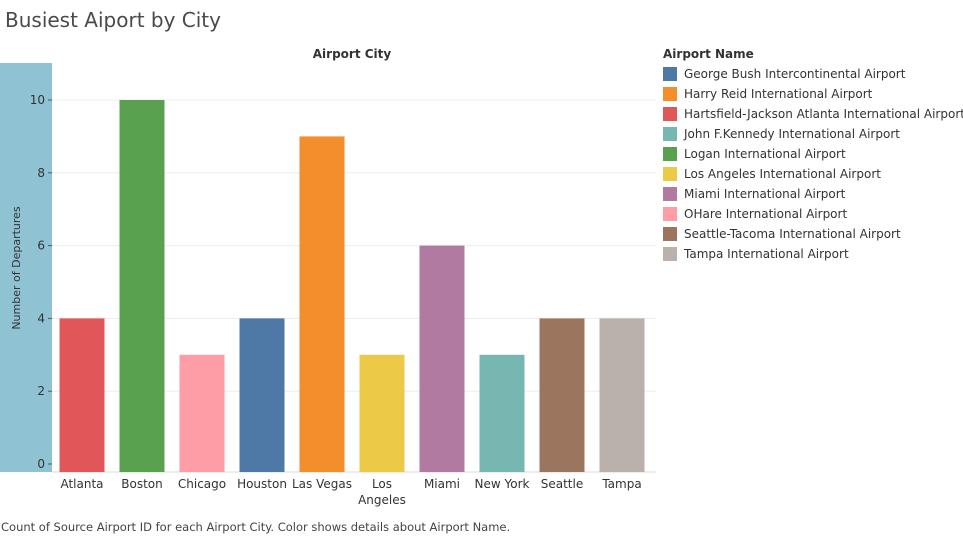  I want to click on y-tick-label: 8, so click(41, 173).